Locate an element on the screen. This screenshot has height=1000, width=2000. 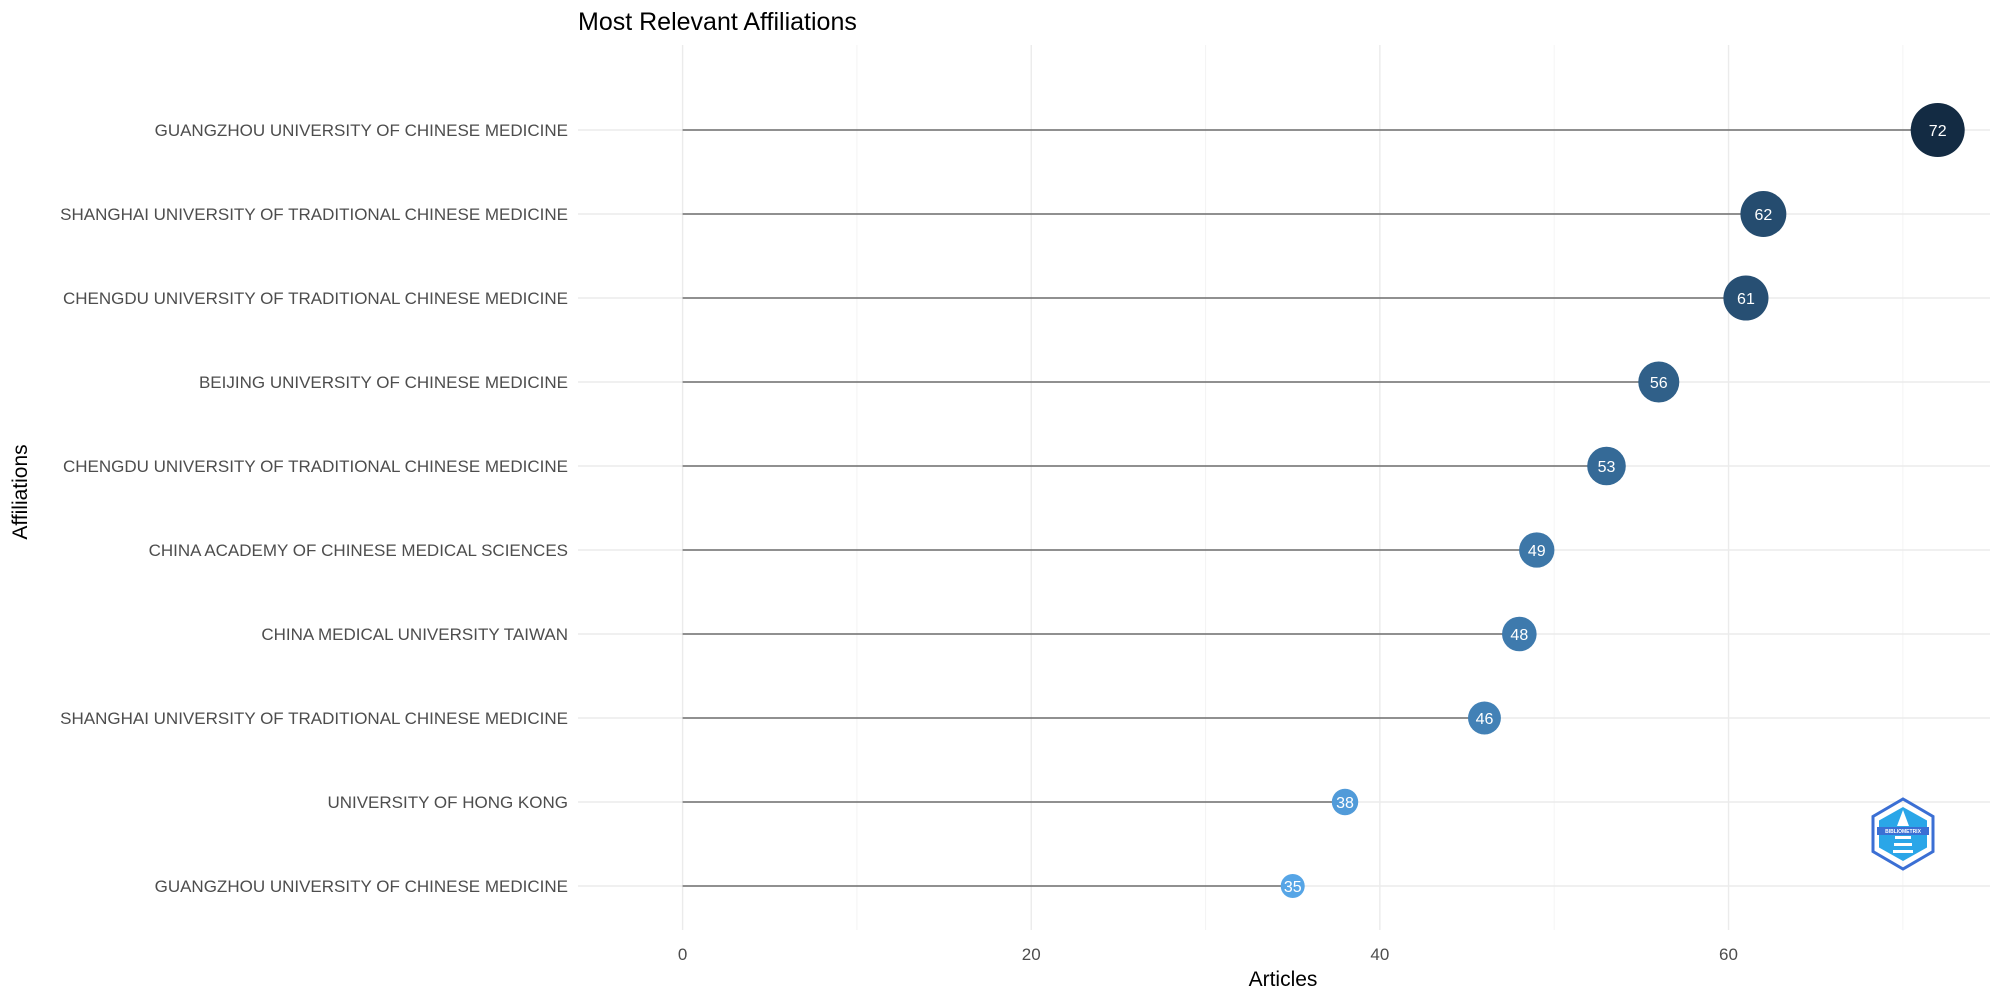
bibliometrix-logo: BIBLIOMETRIX is located at coordinates (1903, 834).